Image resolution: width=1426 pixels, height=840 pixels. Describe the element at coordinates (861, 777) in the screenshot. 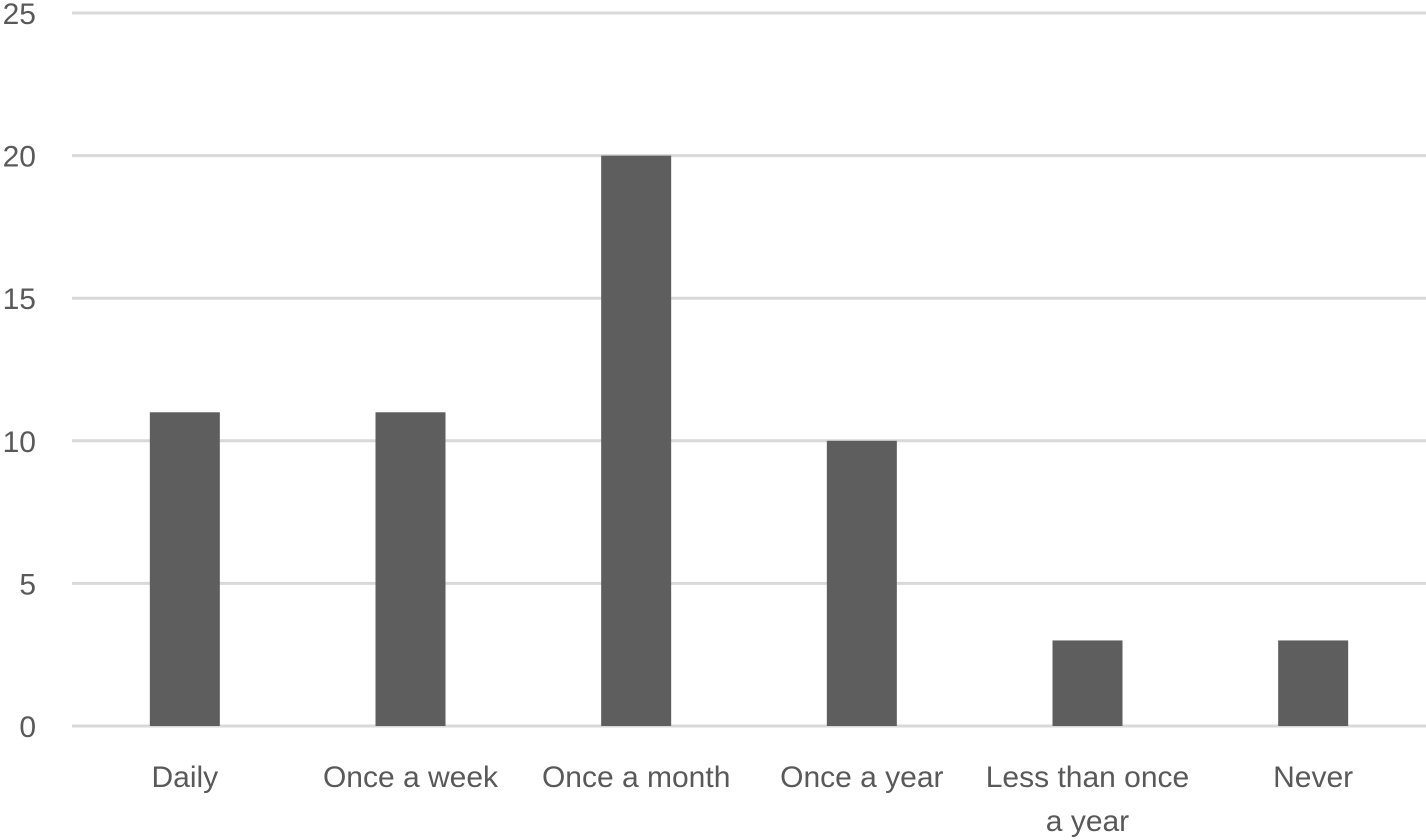

I see `x-category-label: Once a year` at that location.